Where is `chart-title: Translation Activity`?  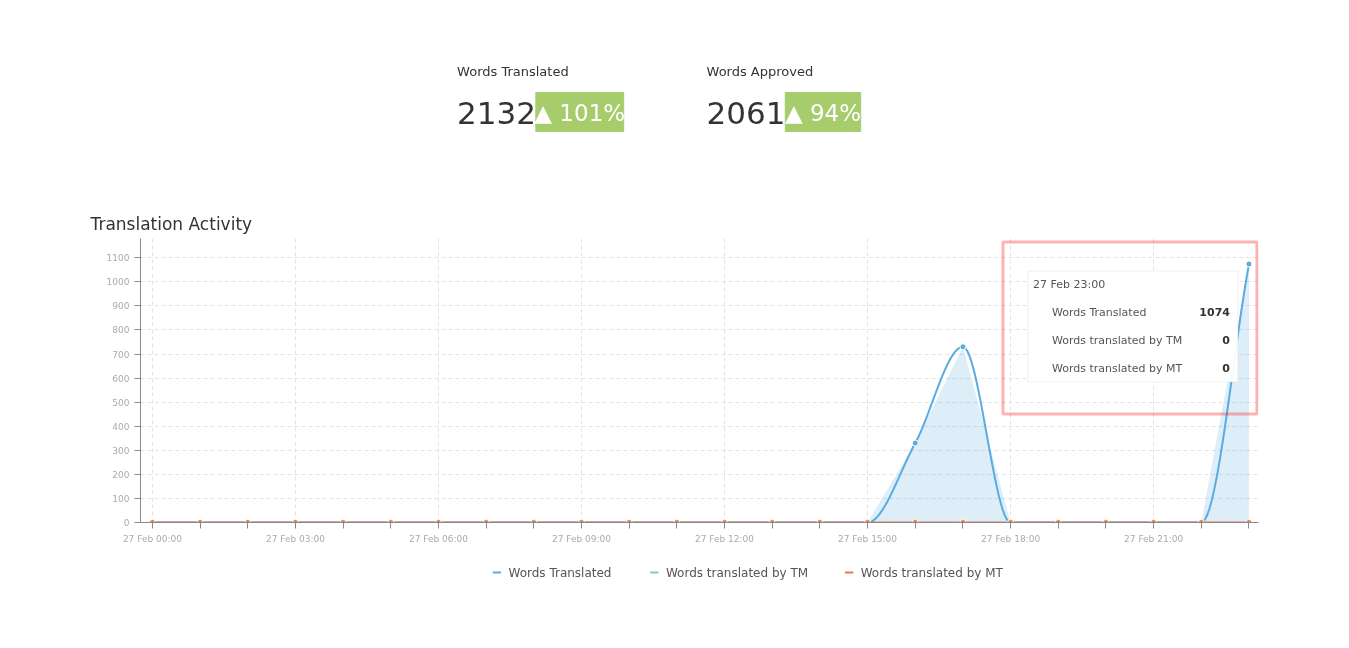
chart-title: Translation Activity is located at coordinates (171, 223).